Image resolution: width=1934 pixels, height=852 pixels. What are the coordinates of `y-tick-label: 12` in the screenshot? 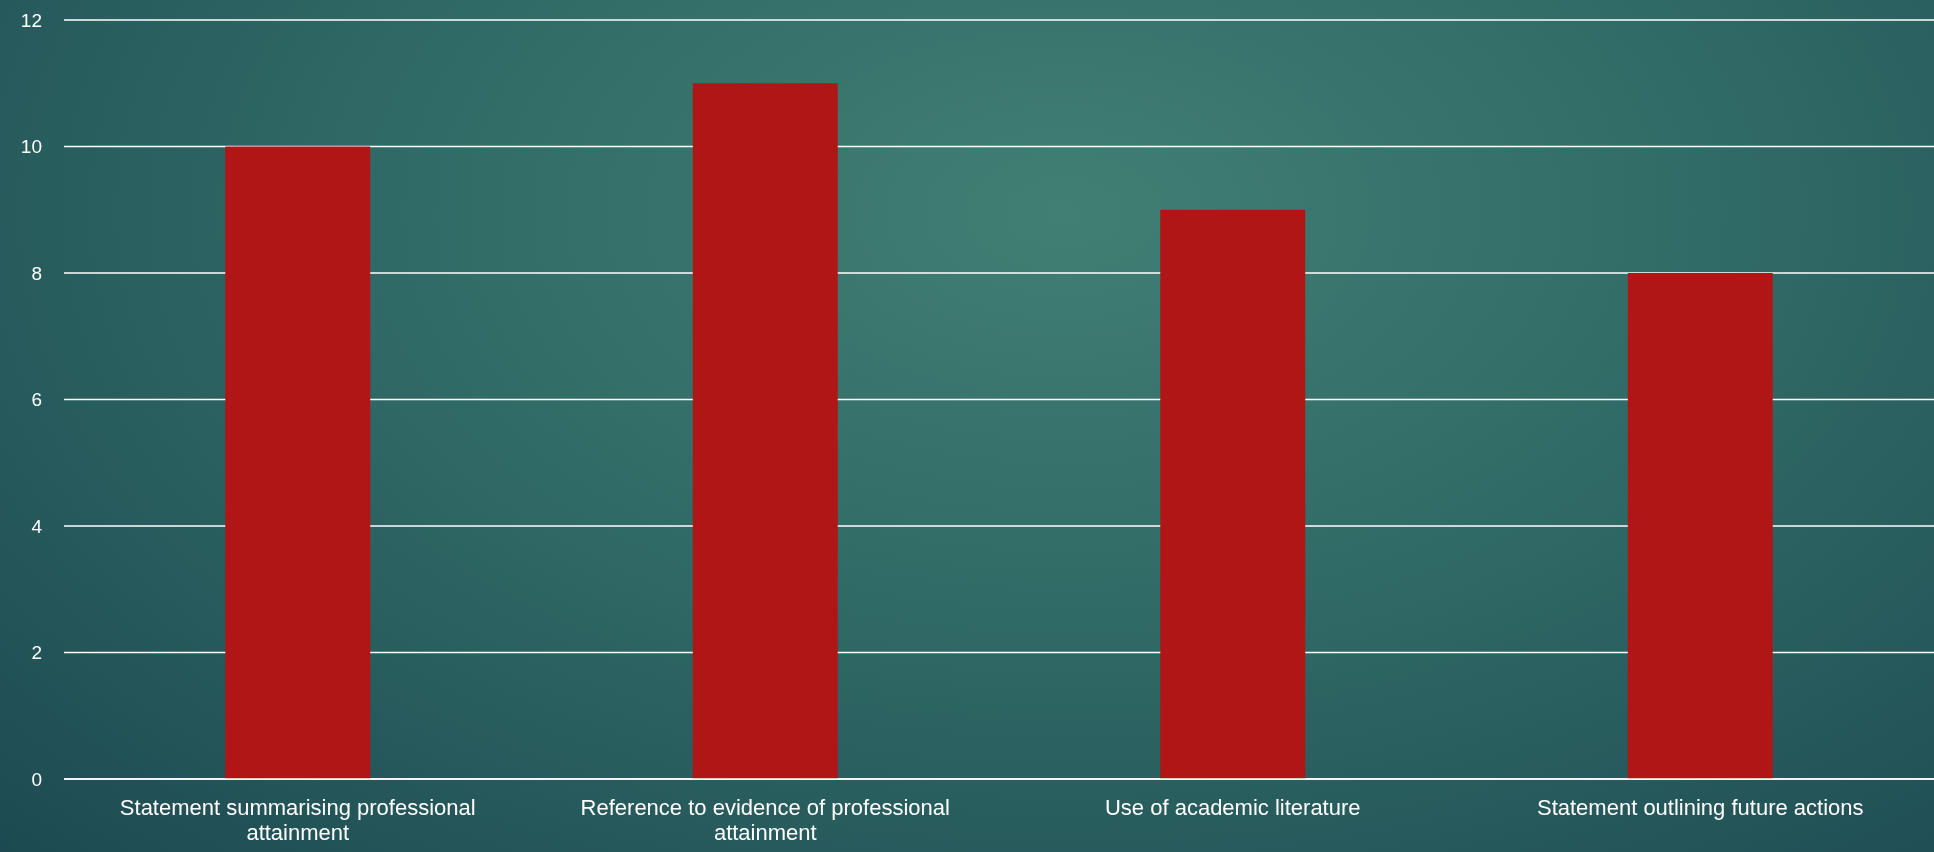 It's located at (31, 20).